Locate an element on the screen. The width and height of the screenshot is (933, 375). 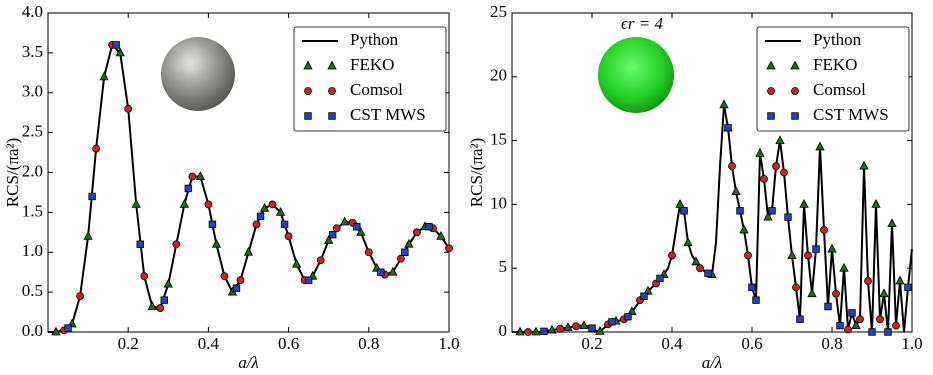
y-tick-label: 25 is located at coordinates (498, 11).